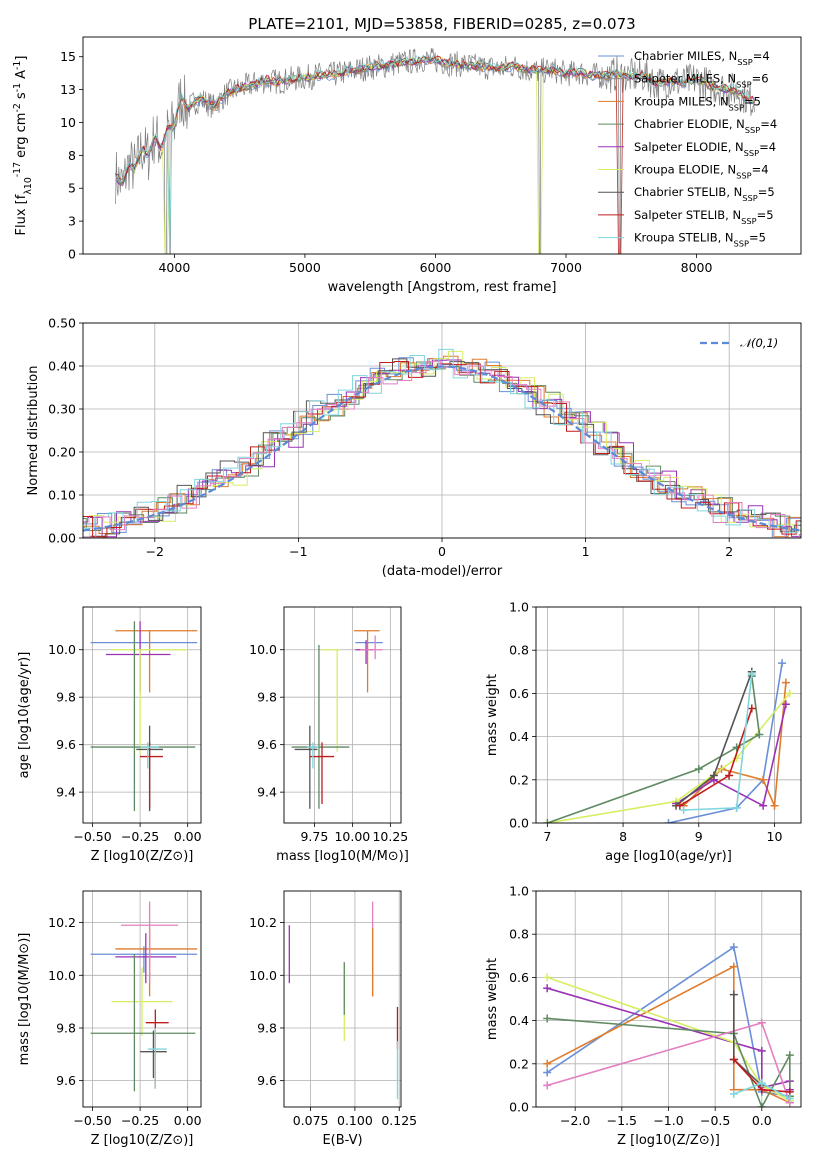  Describe the element at coordinates (701, 81) in the screenshot. I see `spectrum-legend-label-1: Salpeter MILES, NSSP=6` at that location.